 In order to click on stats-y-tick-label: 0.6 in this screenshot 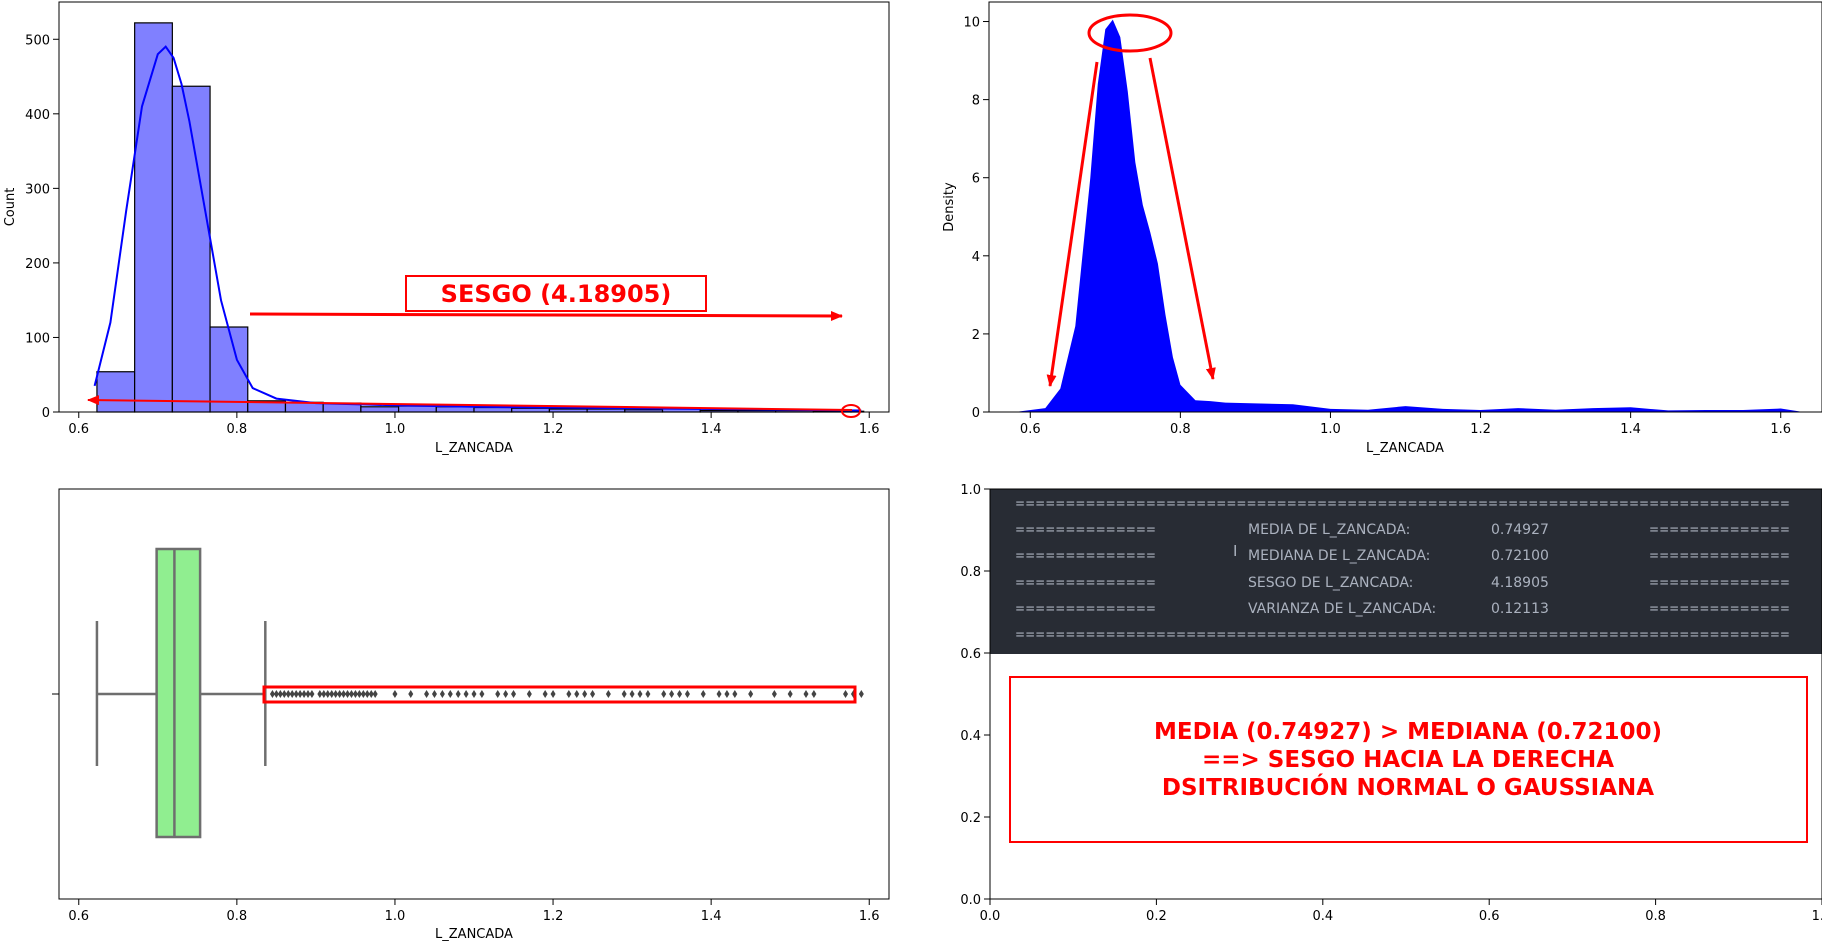, I will do `click(970, 654)`.